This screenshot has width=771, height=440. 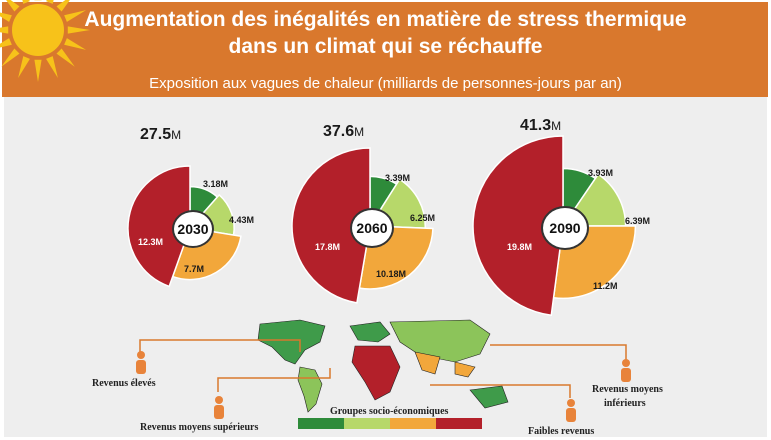 I want to click on total-2030: 27.5M, so click(x=161, y=134).